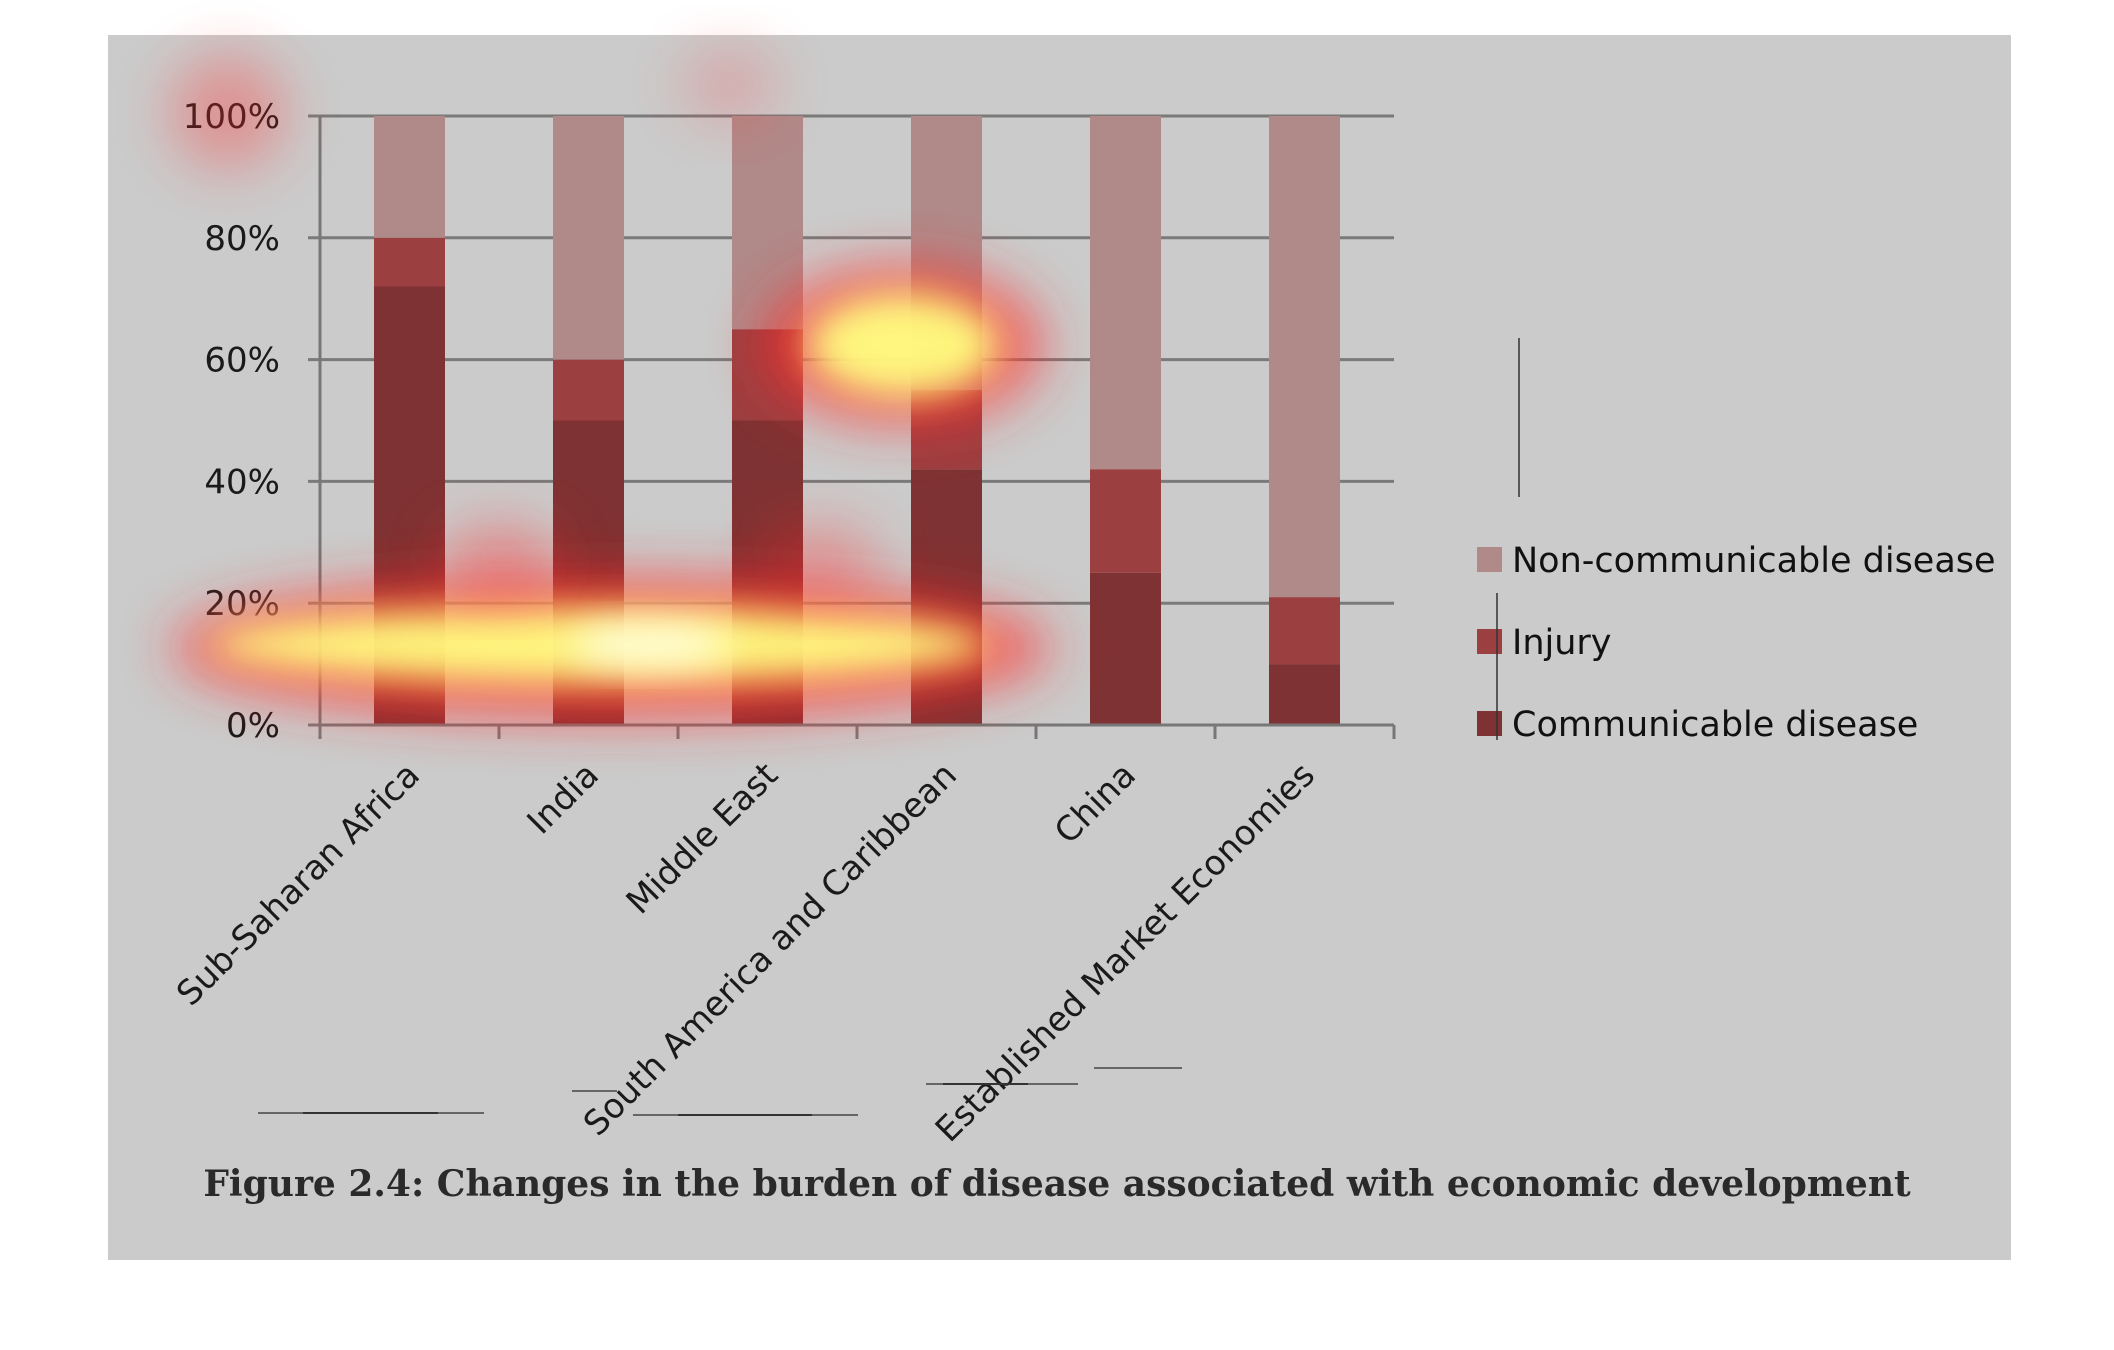  What do you see at coordinates (1095, 803) in the screenshot?
I see `x-tick-label: China` at bounding box center [1095, 803].